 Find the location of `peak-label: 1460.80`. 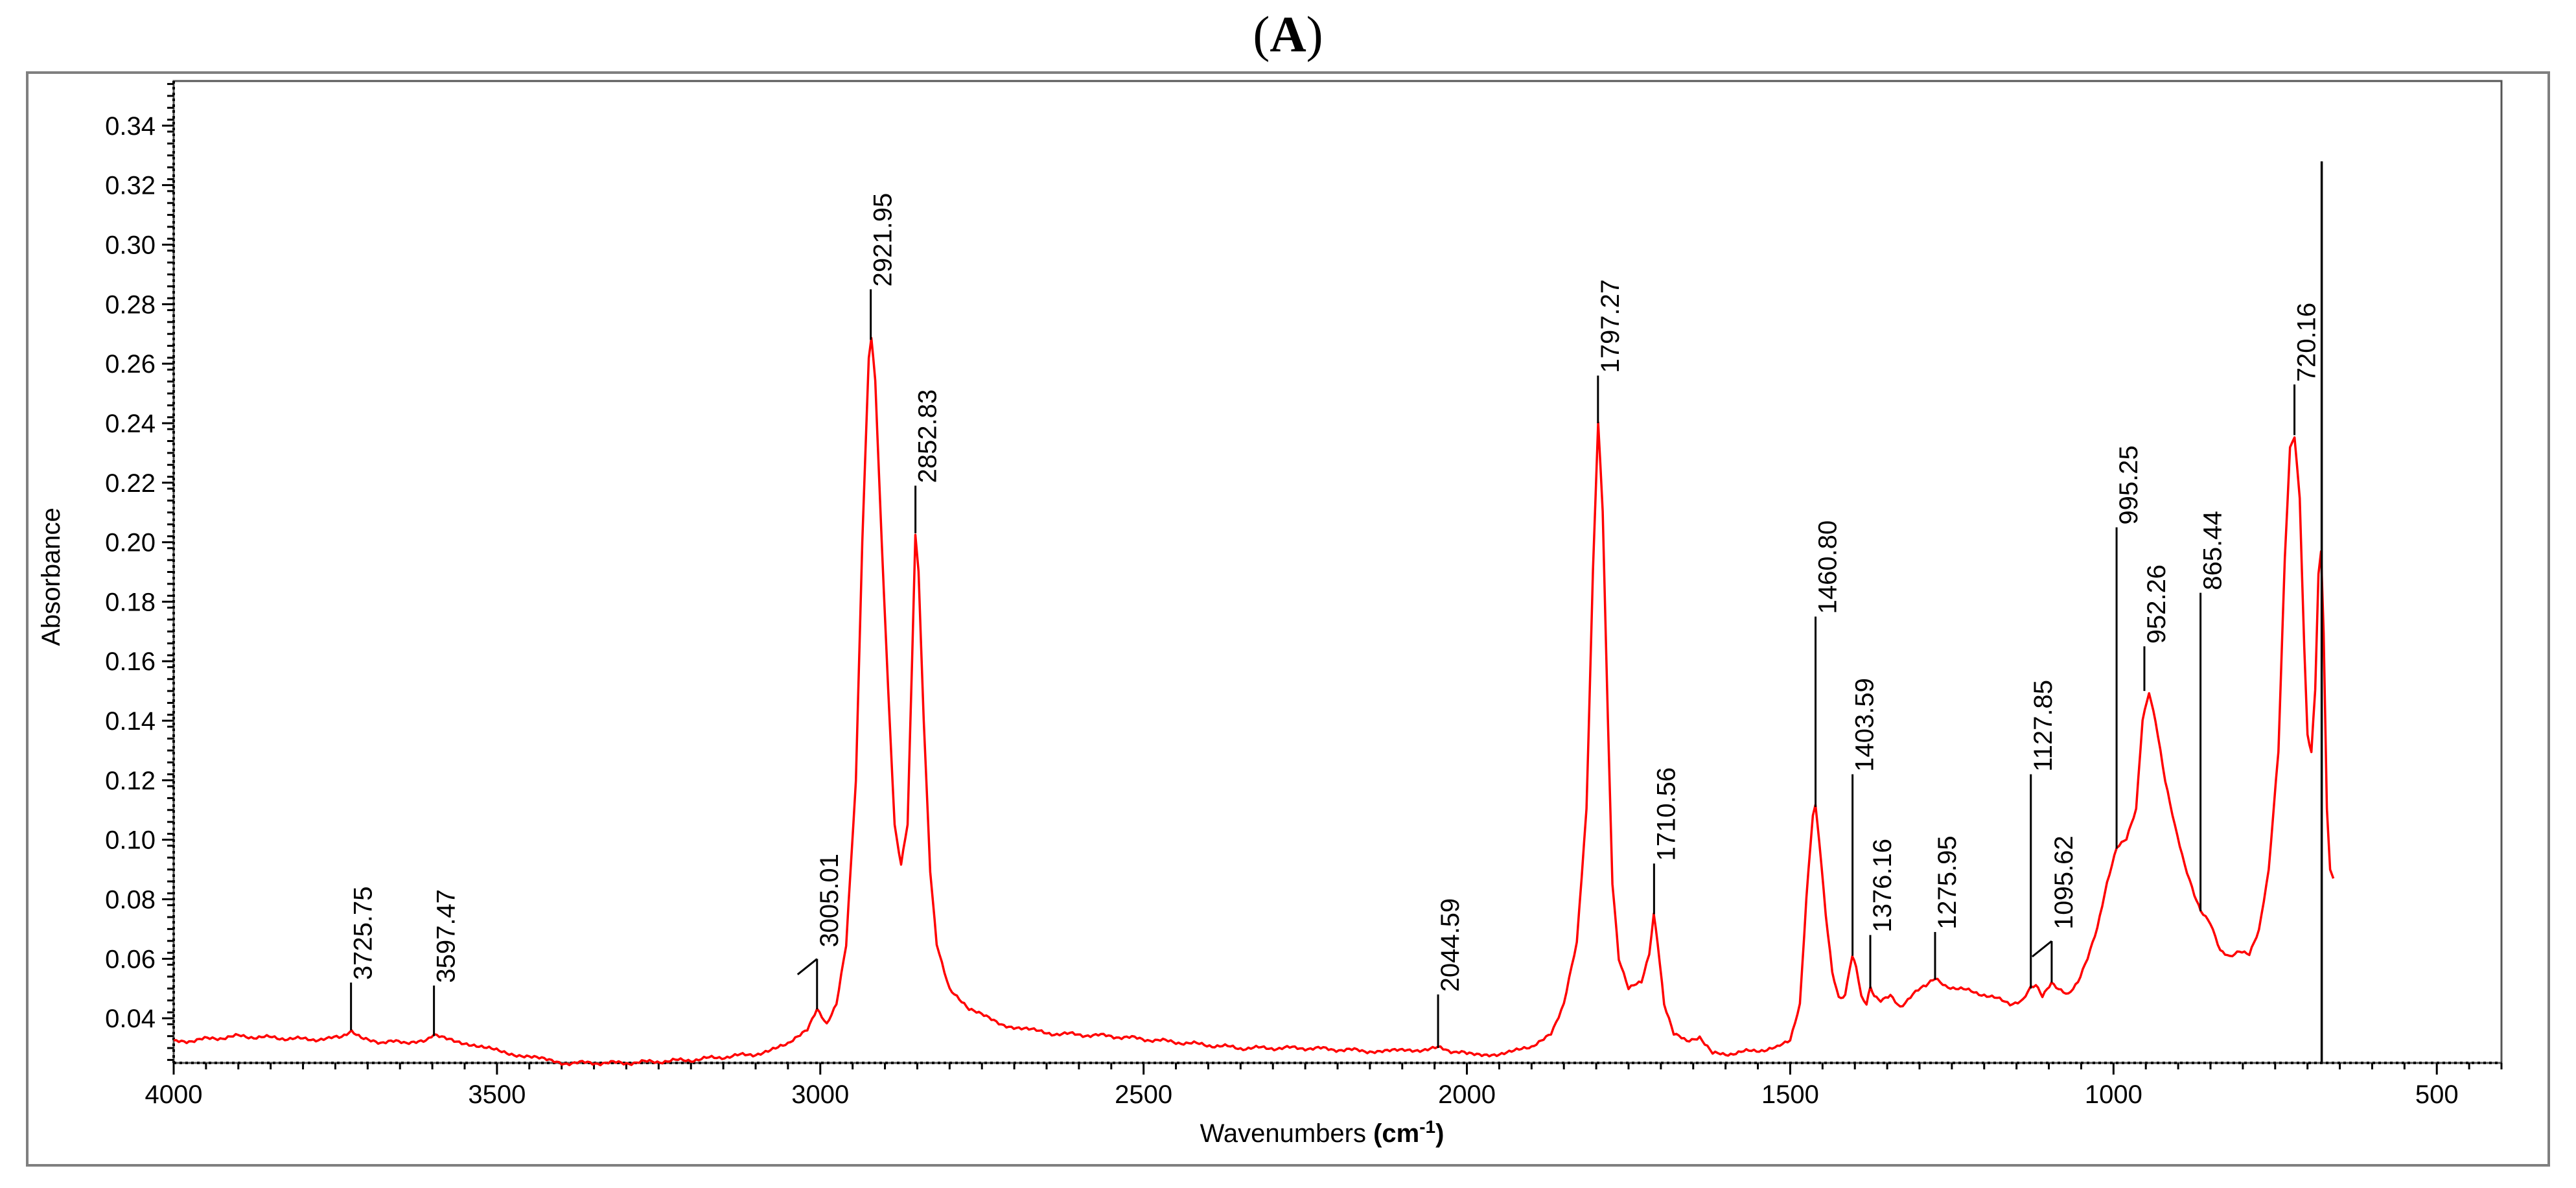

peak-label: 1460.80 is located at coordinates (1828, 567).